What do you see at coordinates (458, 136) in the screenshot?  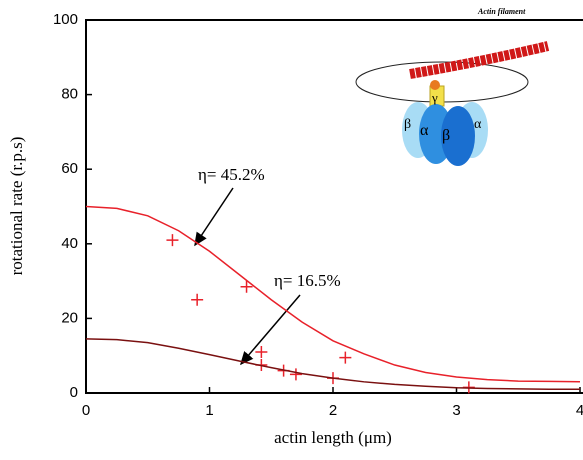 I see `subunit` at bounding box center [458, 136].